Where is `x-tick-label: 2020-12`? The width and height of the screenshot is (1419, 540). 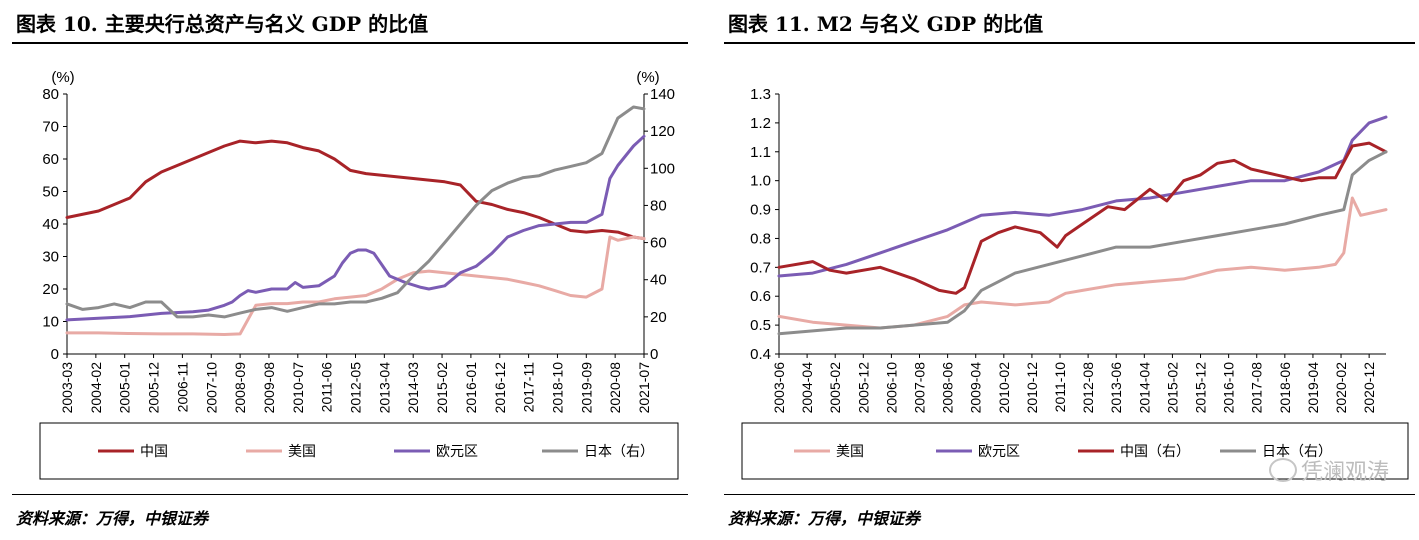 x-tick-label: 2020-12 is located at coordinates (1369, 388).